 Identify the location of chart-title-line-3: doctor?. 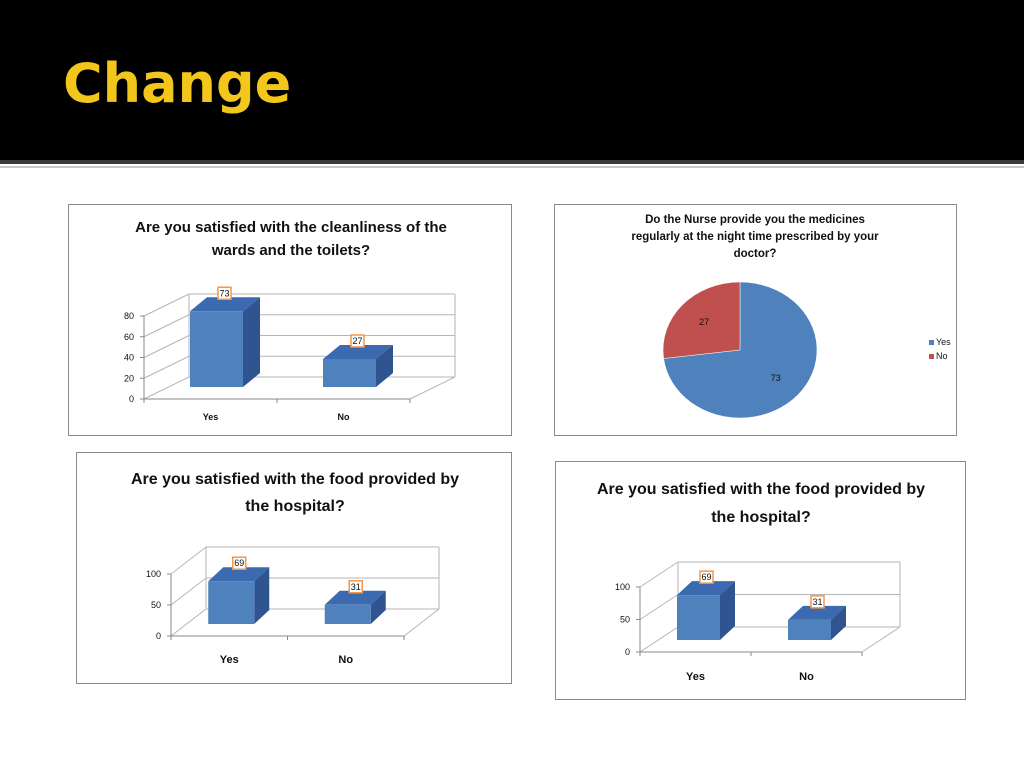
(755, 254).